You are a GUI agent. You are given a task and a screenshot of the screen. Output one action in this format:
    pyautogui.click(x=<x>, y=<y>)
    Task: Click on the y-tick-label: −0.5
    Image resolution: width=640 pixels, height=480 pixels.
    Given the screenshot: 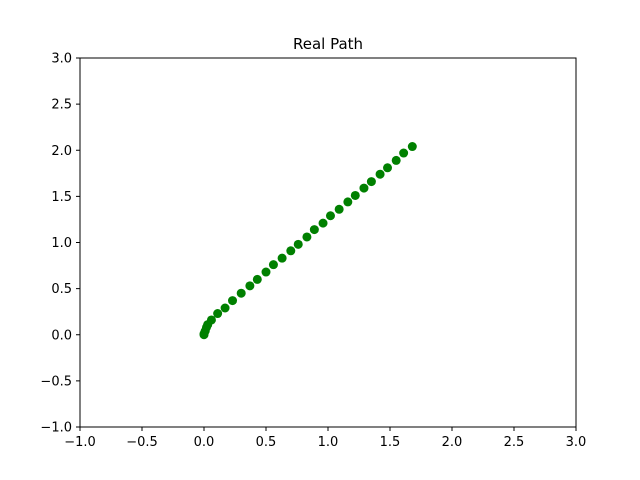 What is the action you would take?
    pyautogui.click(x=56, y=381)
    